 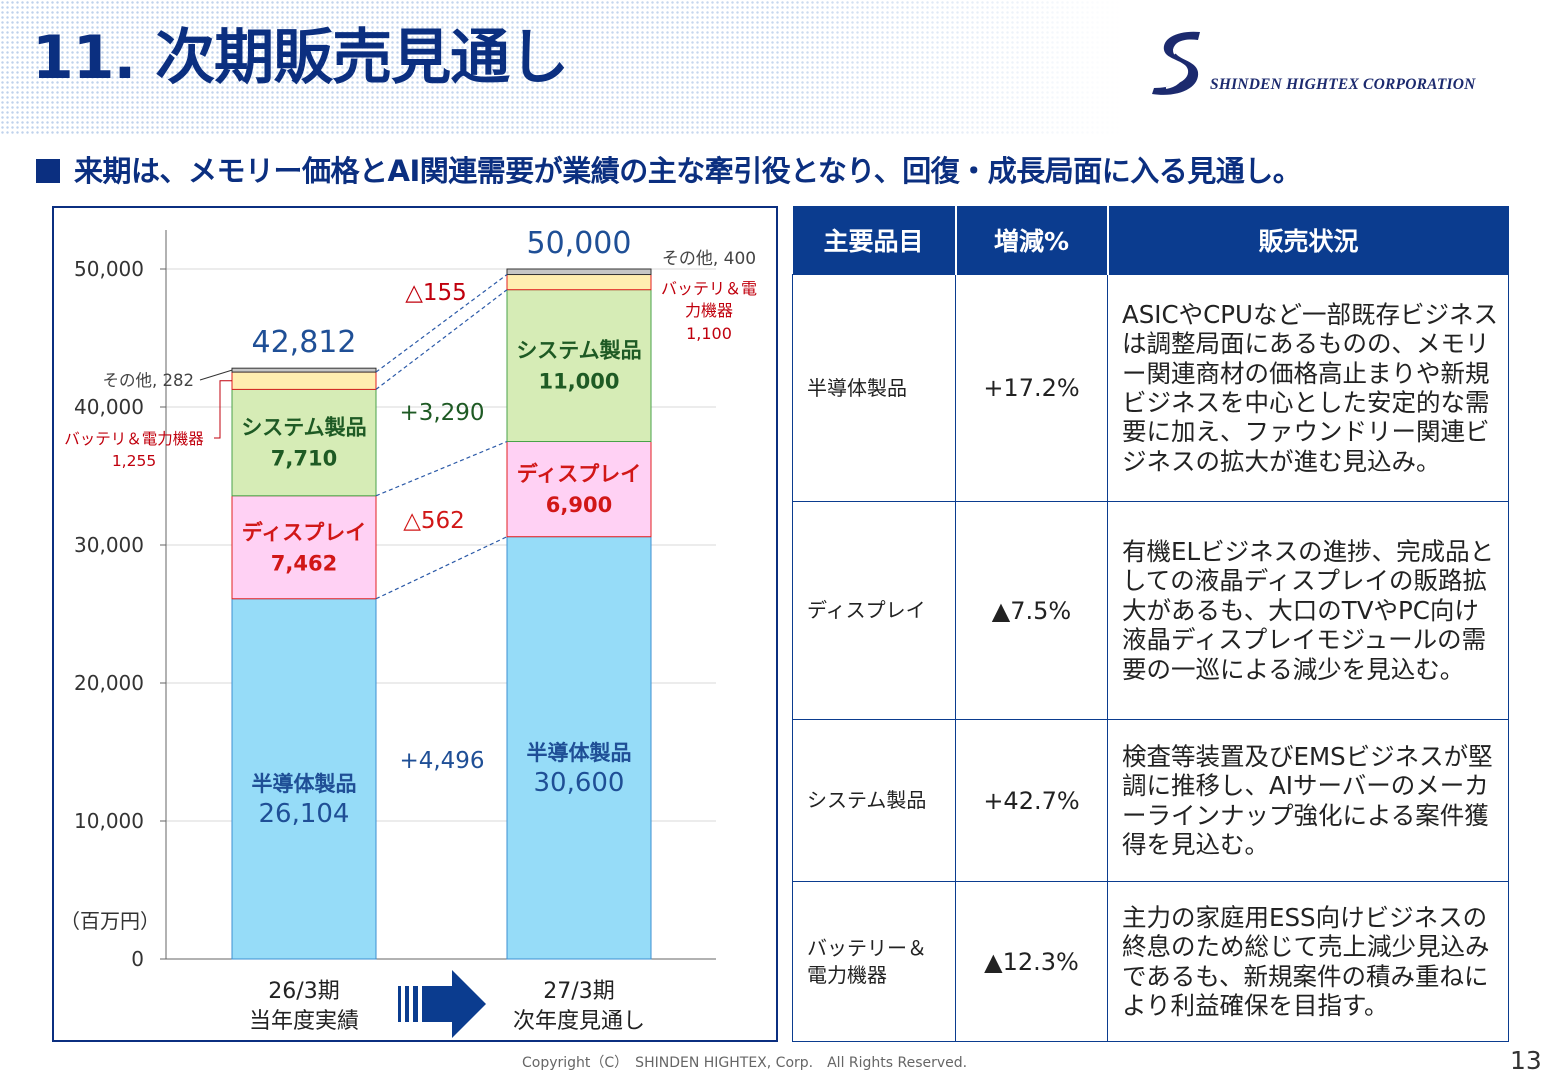 I want to click on unit-label: （百万円）, so click(x=110, y=921).